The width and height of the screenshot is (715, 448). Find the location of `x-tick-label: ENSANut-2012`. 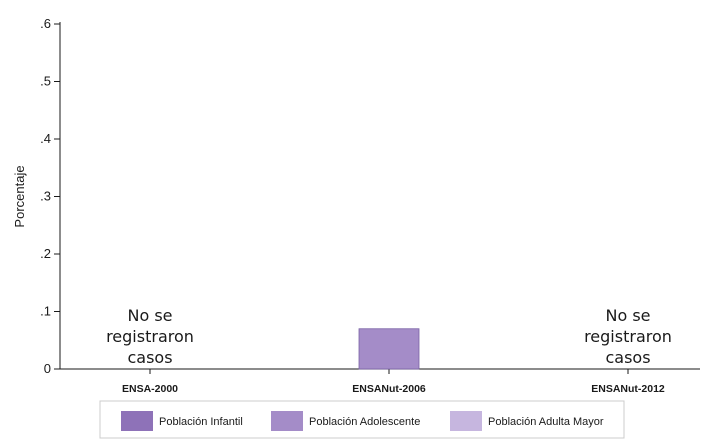

x-tick-label: ENSANut-2012 is located at coordinates (628, 389).